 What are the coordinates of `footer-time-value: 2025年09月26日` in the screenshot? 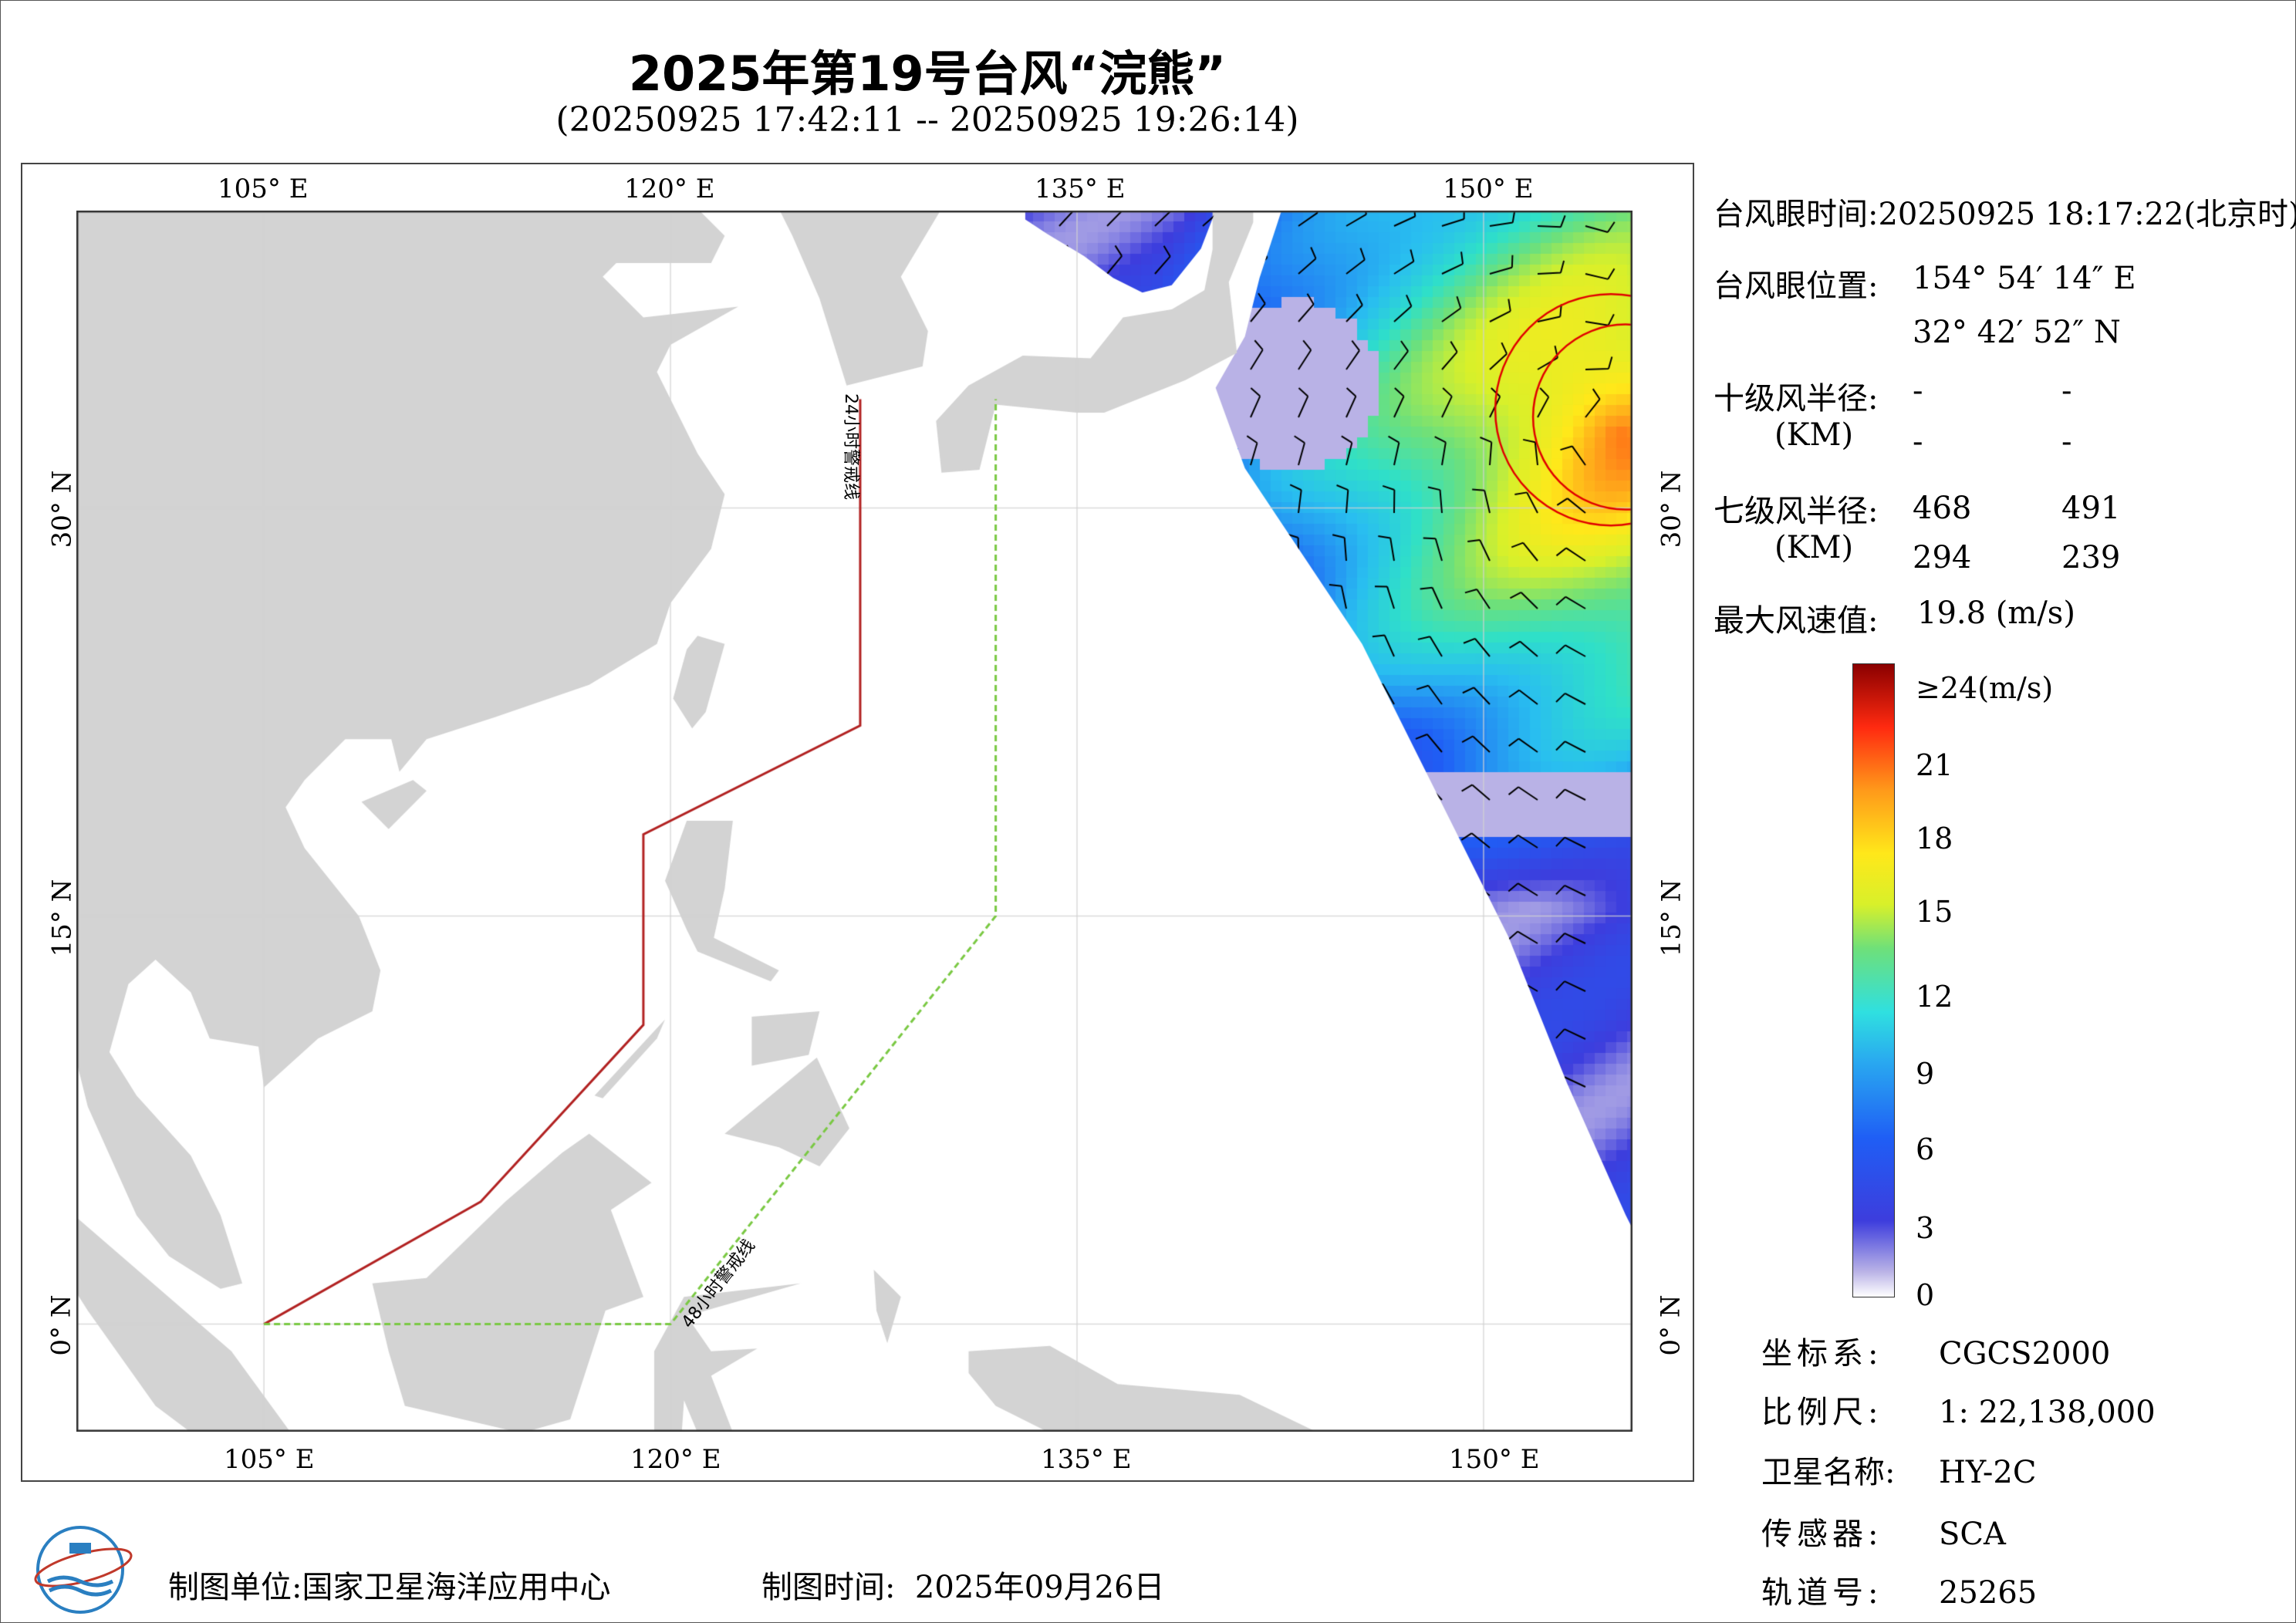 It's located at (1039, 1587).